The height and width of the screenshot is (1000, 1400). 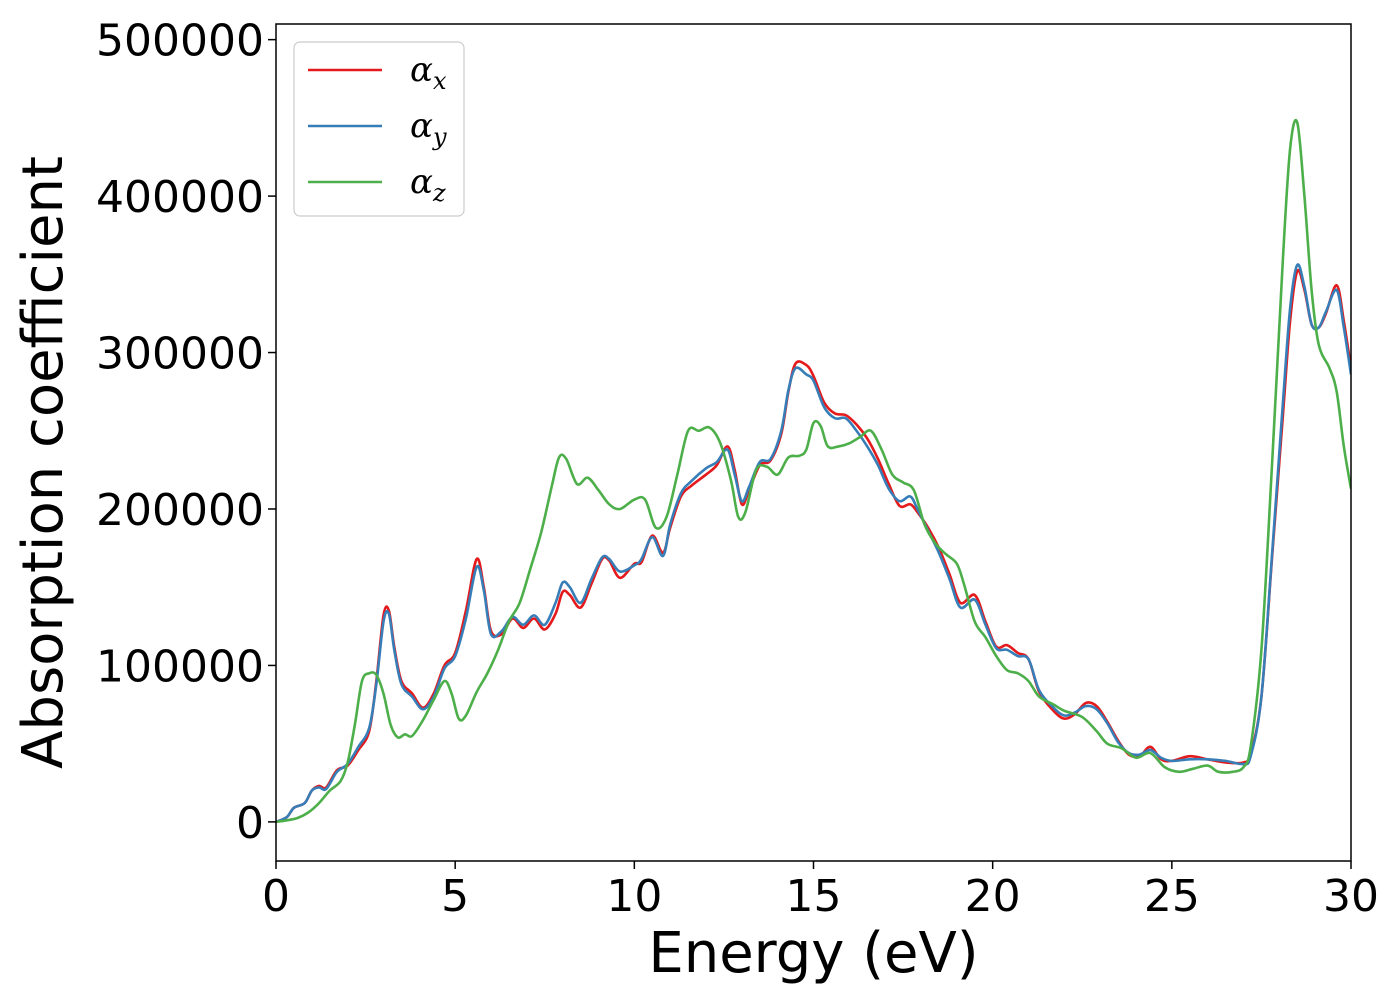 I want to click on legend-box, so click(x=379, y=129).